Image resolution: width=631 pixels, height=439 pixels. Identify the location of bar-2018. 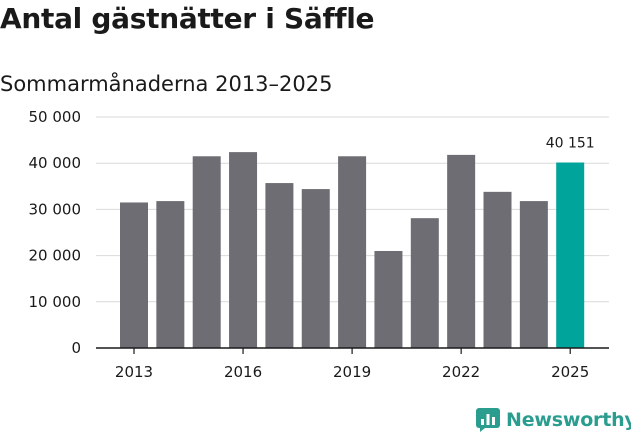
(315, 268).